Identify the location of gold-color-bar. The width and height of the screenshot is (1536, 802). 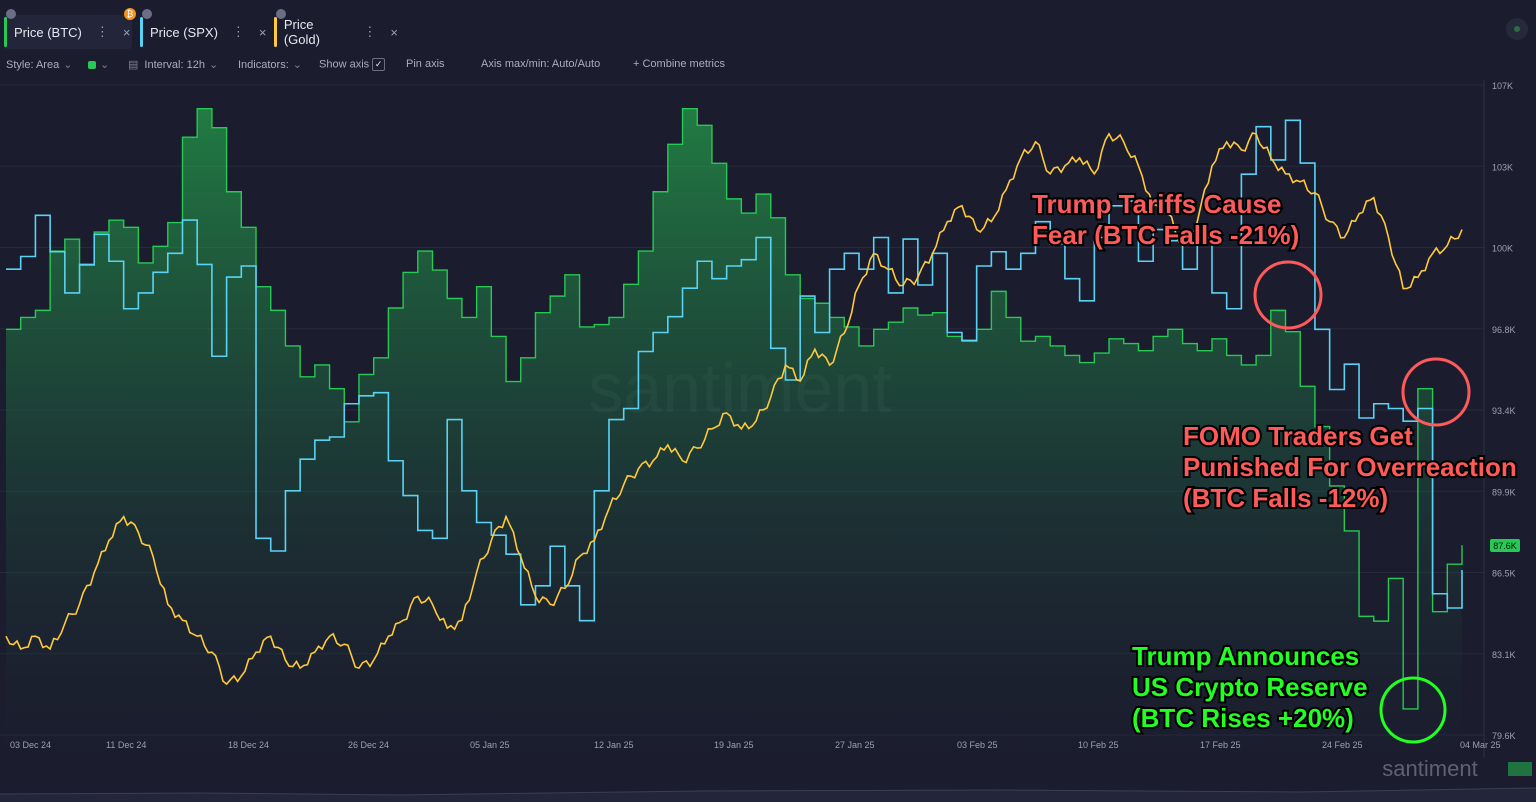
(275, 32).